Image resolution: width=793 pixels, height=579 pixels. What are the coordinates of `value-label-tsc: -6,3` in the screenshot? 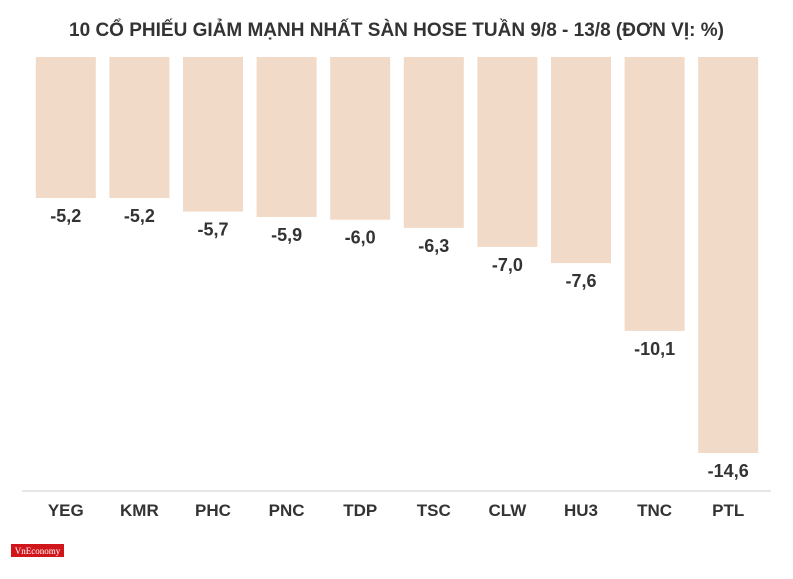 It's located at (433, 246).